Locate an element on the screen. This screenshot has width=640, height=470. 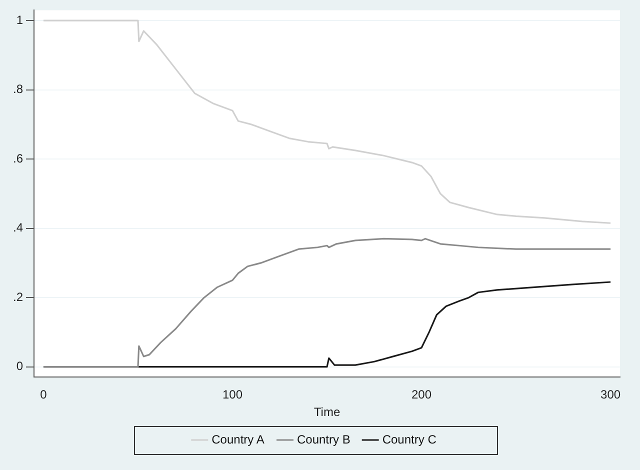
y-tick-label: .8 is located at coordinates (18, 89).